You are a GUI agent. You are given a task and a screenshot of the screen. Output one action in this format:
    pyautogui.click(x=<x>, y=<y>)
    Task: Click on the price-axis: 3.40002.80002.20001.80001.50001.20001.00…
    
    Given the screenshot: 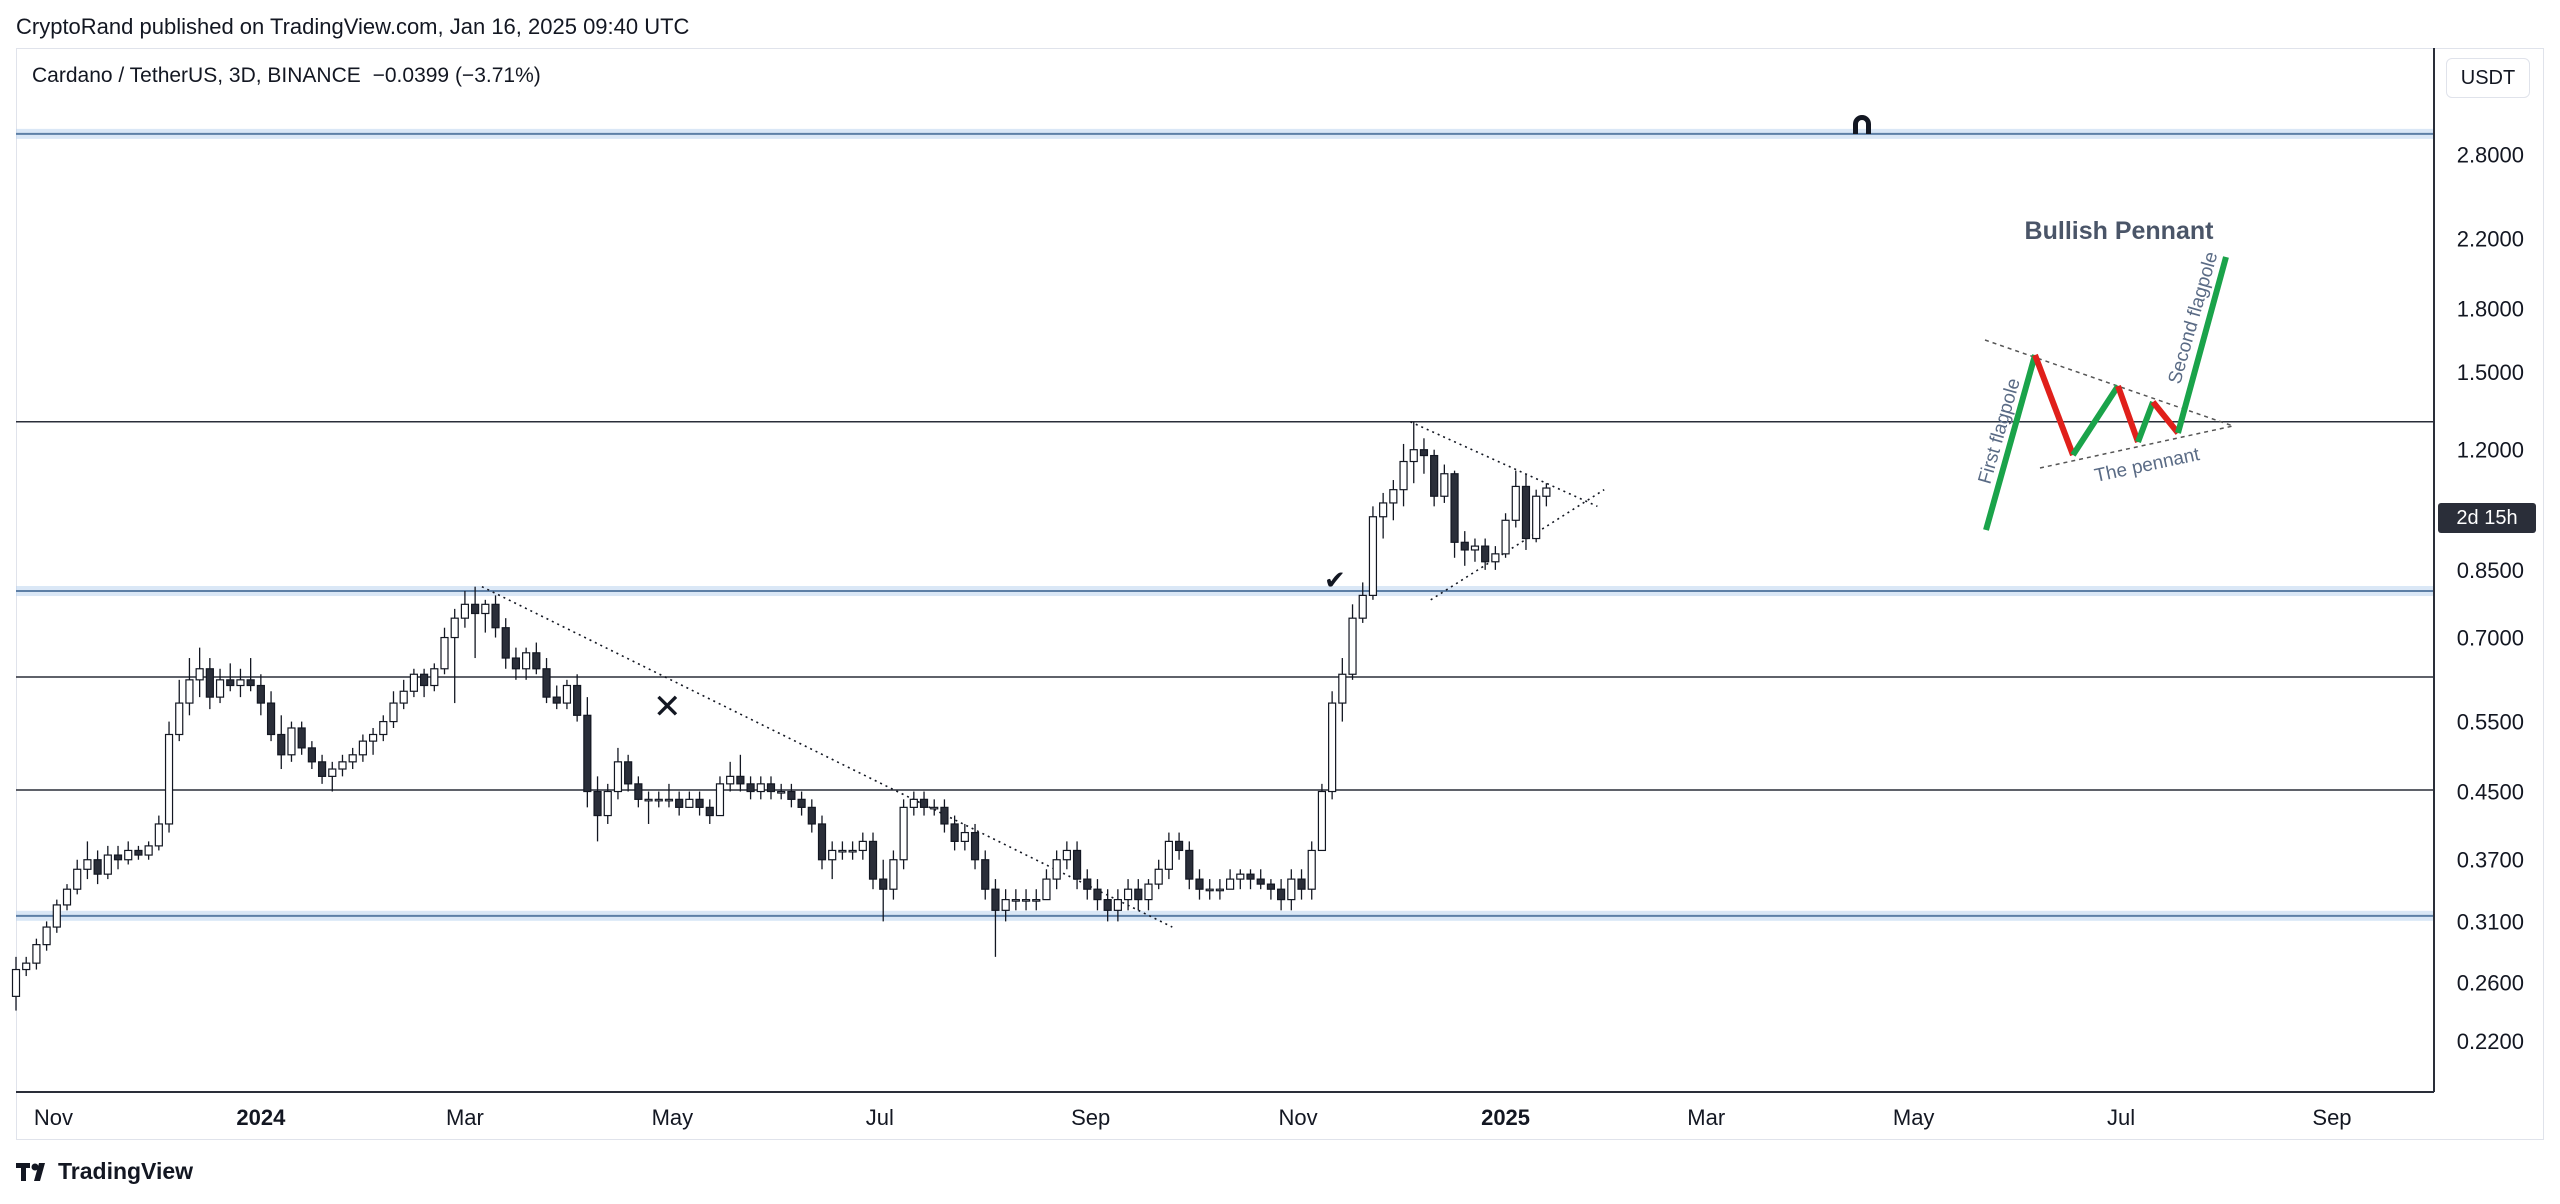 What is the action you would take?
    pyautogui.click(x=2490, y=564)
    